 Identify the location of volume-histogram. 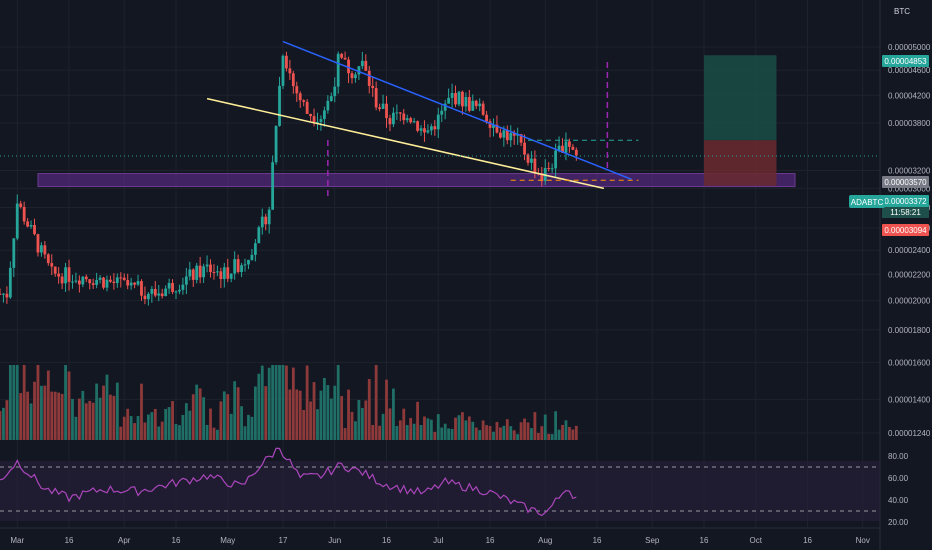
(289, 402).